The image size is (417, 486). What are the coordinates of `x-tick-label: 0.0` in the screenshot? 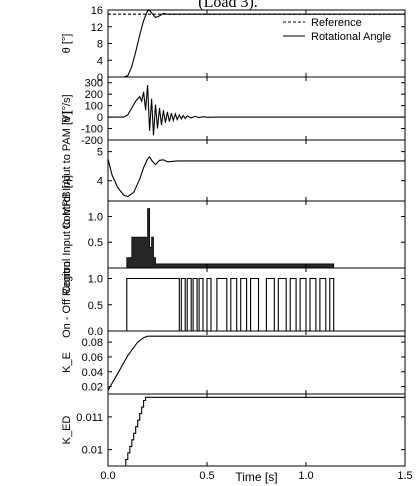 It's located at (107, 476).